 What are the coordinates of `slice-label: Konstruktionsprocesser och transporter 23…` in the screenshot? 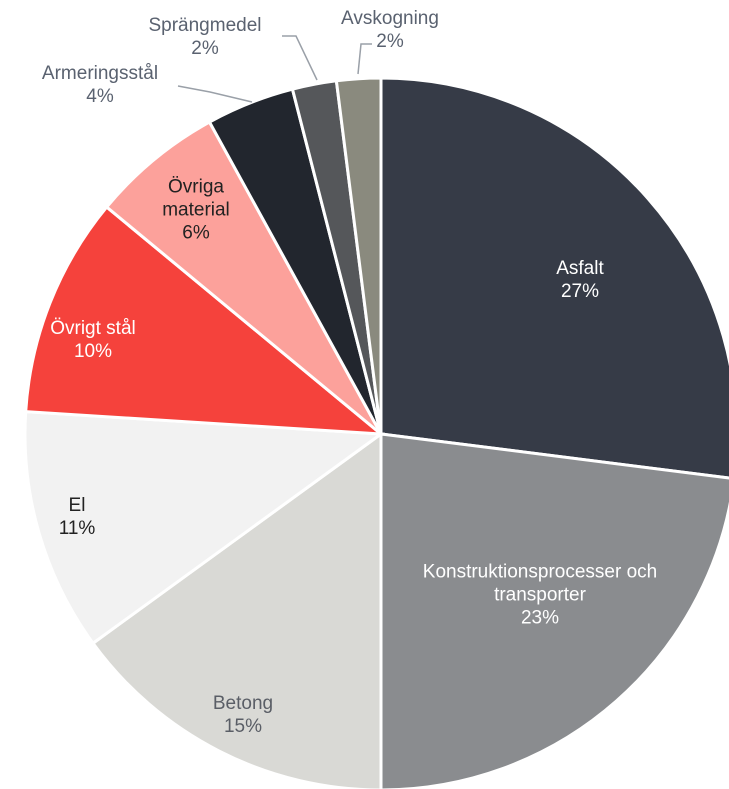 It's located at (540, 595).